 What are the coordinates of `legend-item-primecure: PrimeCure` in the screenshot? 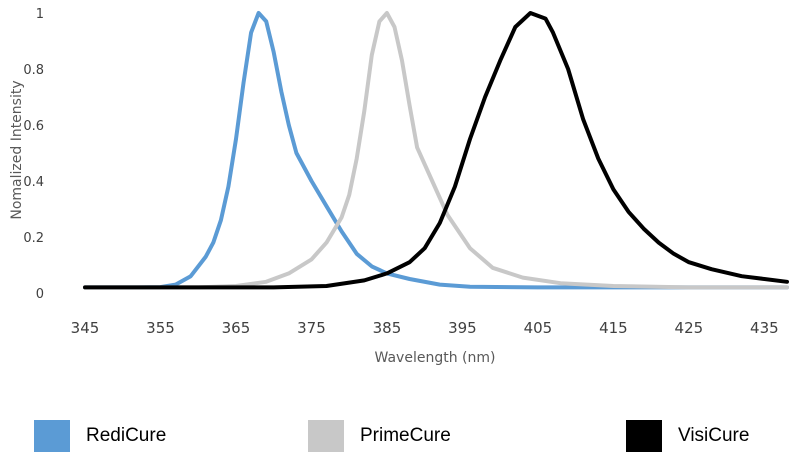 It's located at (379, 436).